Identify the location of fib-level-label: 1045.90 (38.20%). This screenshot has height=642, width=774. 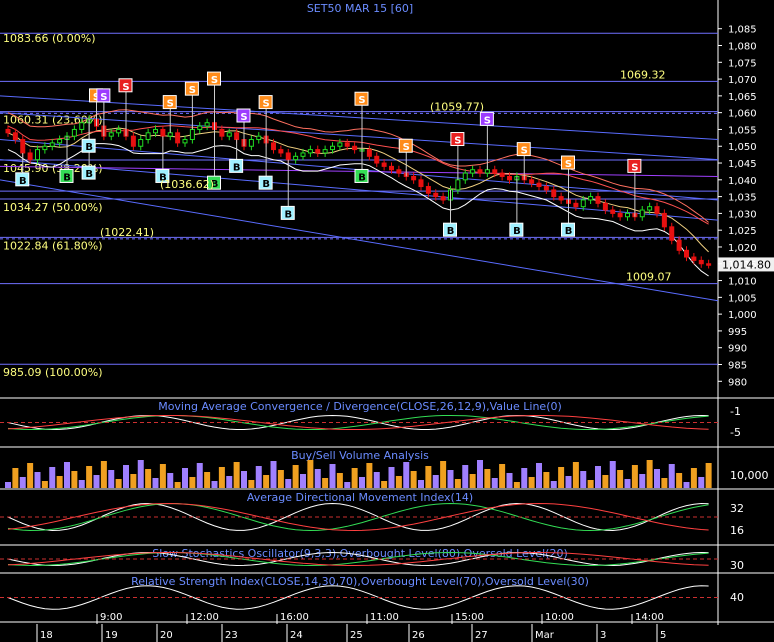
(53, 168).